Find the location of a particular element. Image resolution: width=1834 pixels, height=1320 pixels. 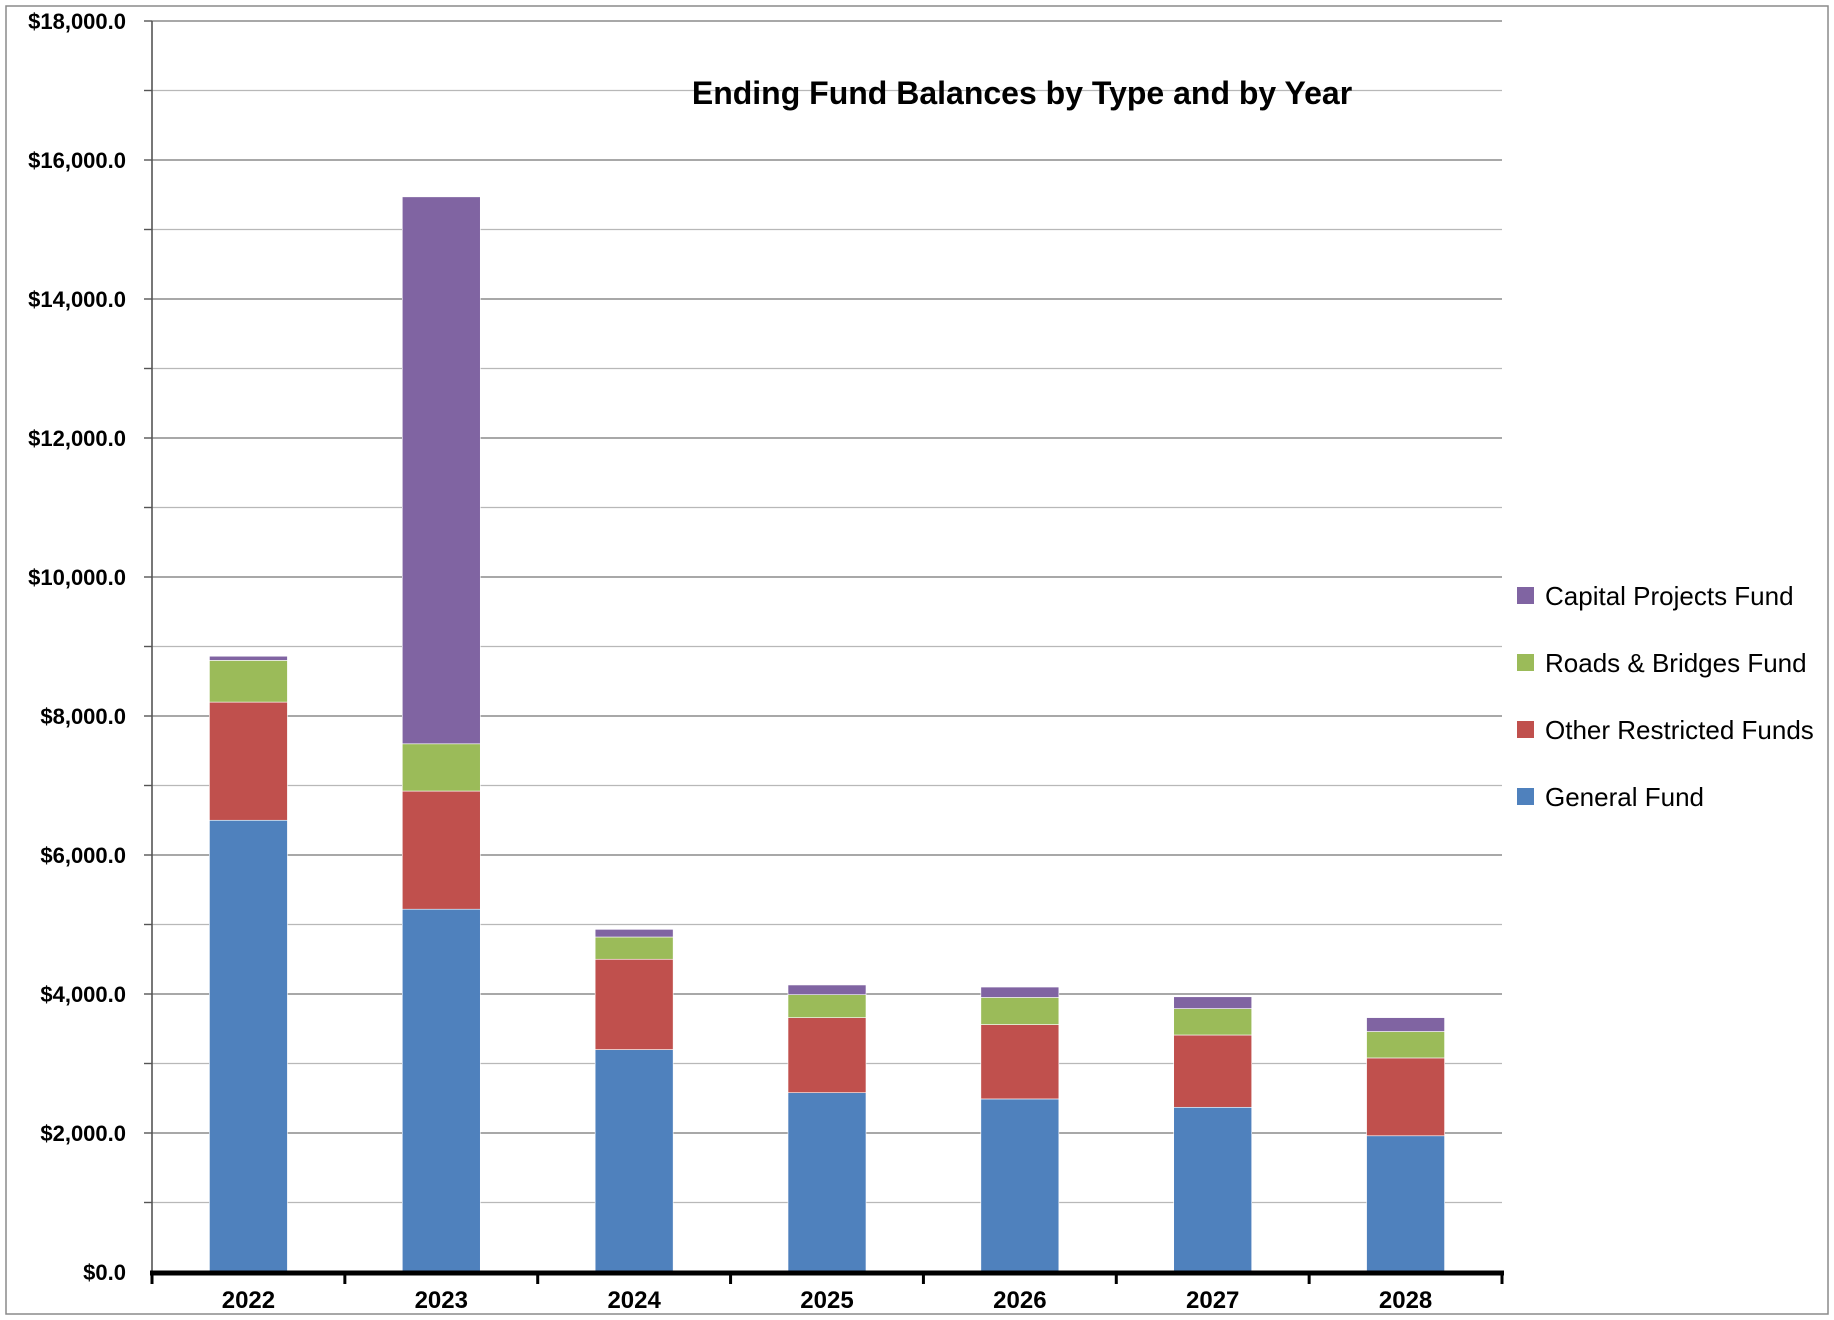

bar-segment-general-fund-2026 is located at coordinates (1020, 1185).